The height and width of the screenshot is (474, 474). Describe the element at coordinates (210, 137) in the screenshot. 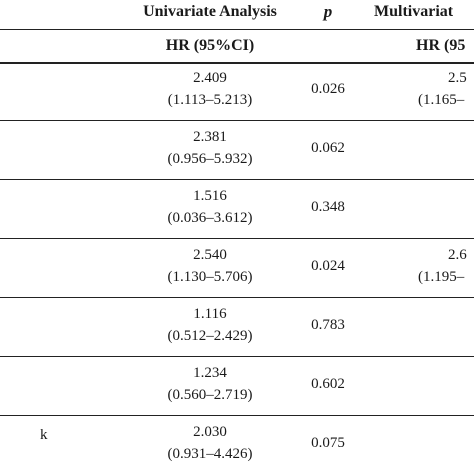

I see `row-2-hr: 2.381` at that location.